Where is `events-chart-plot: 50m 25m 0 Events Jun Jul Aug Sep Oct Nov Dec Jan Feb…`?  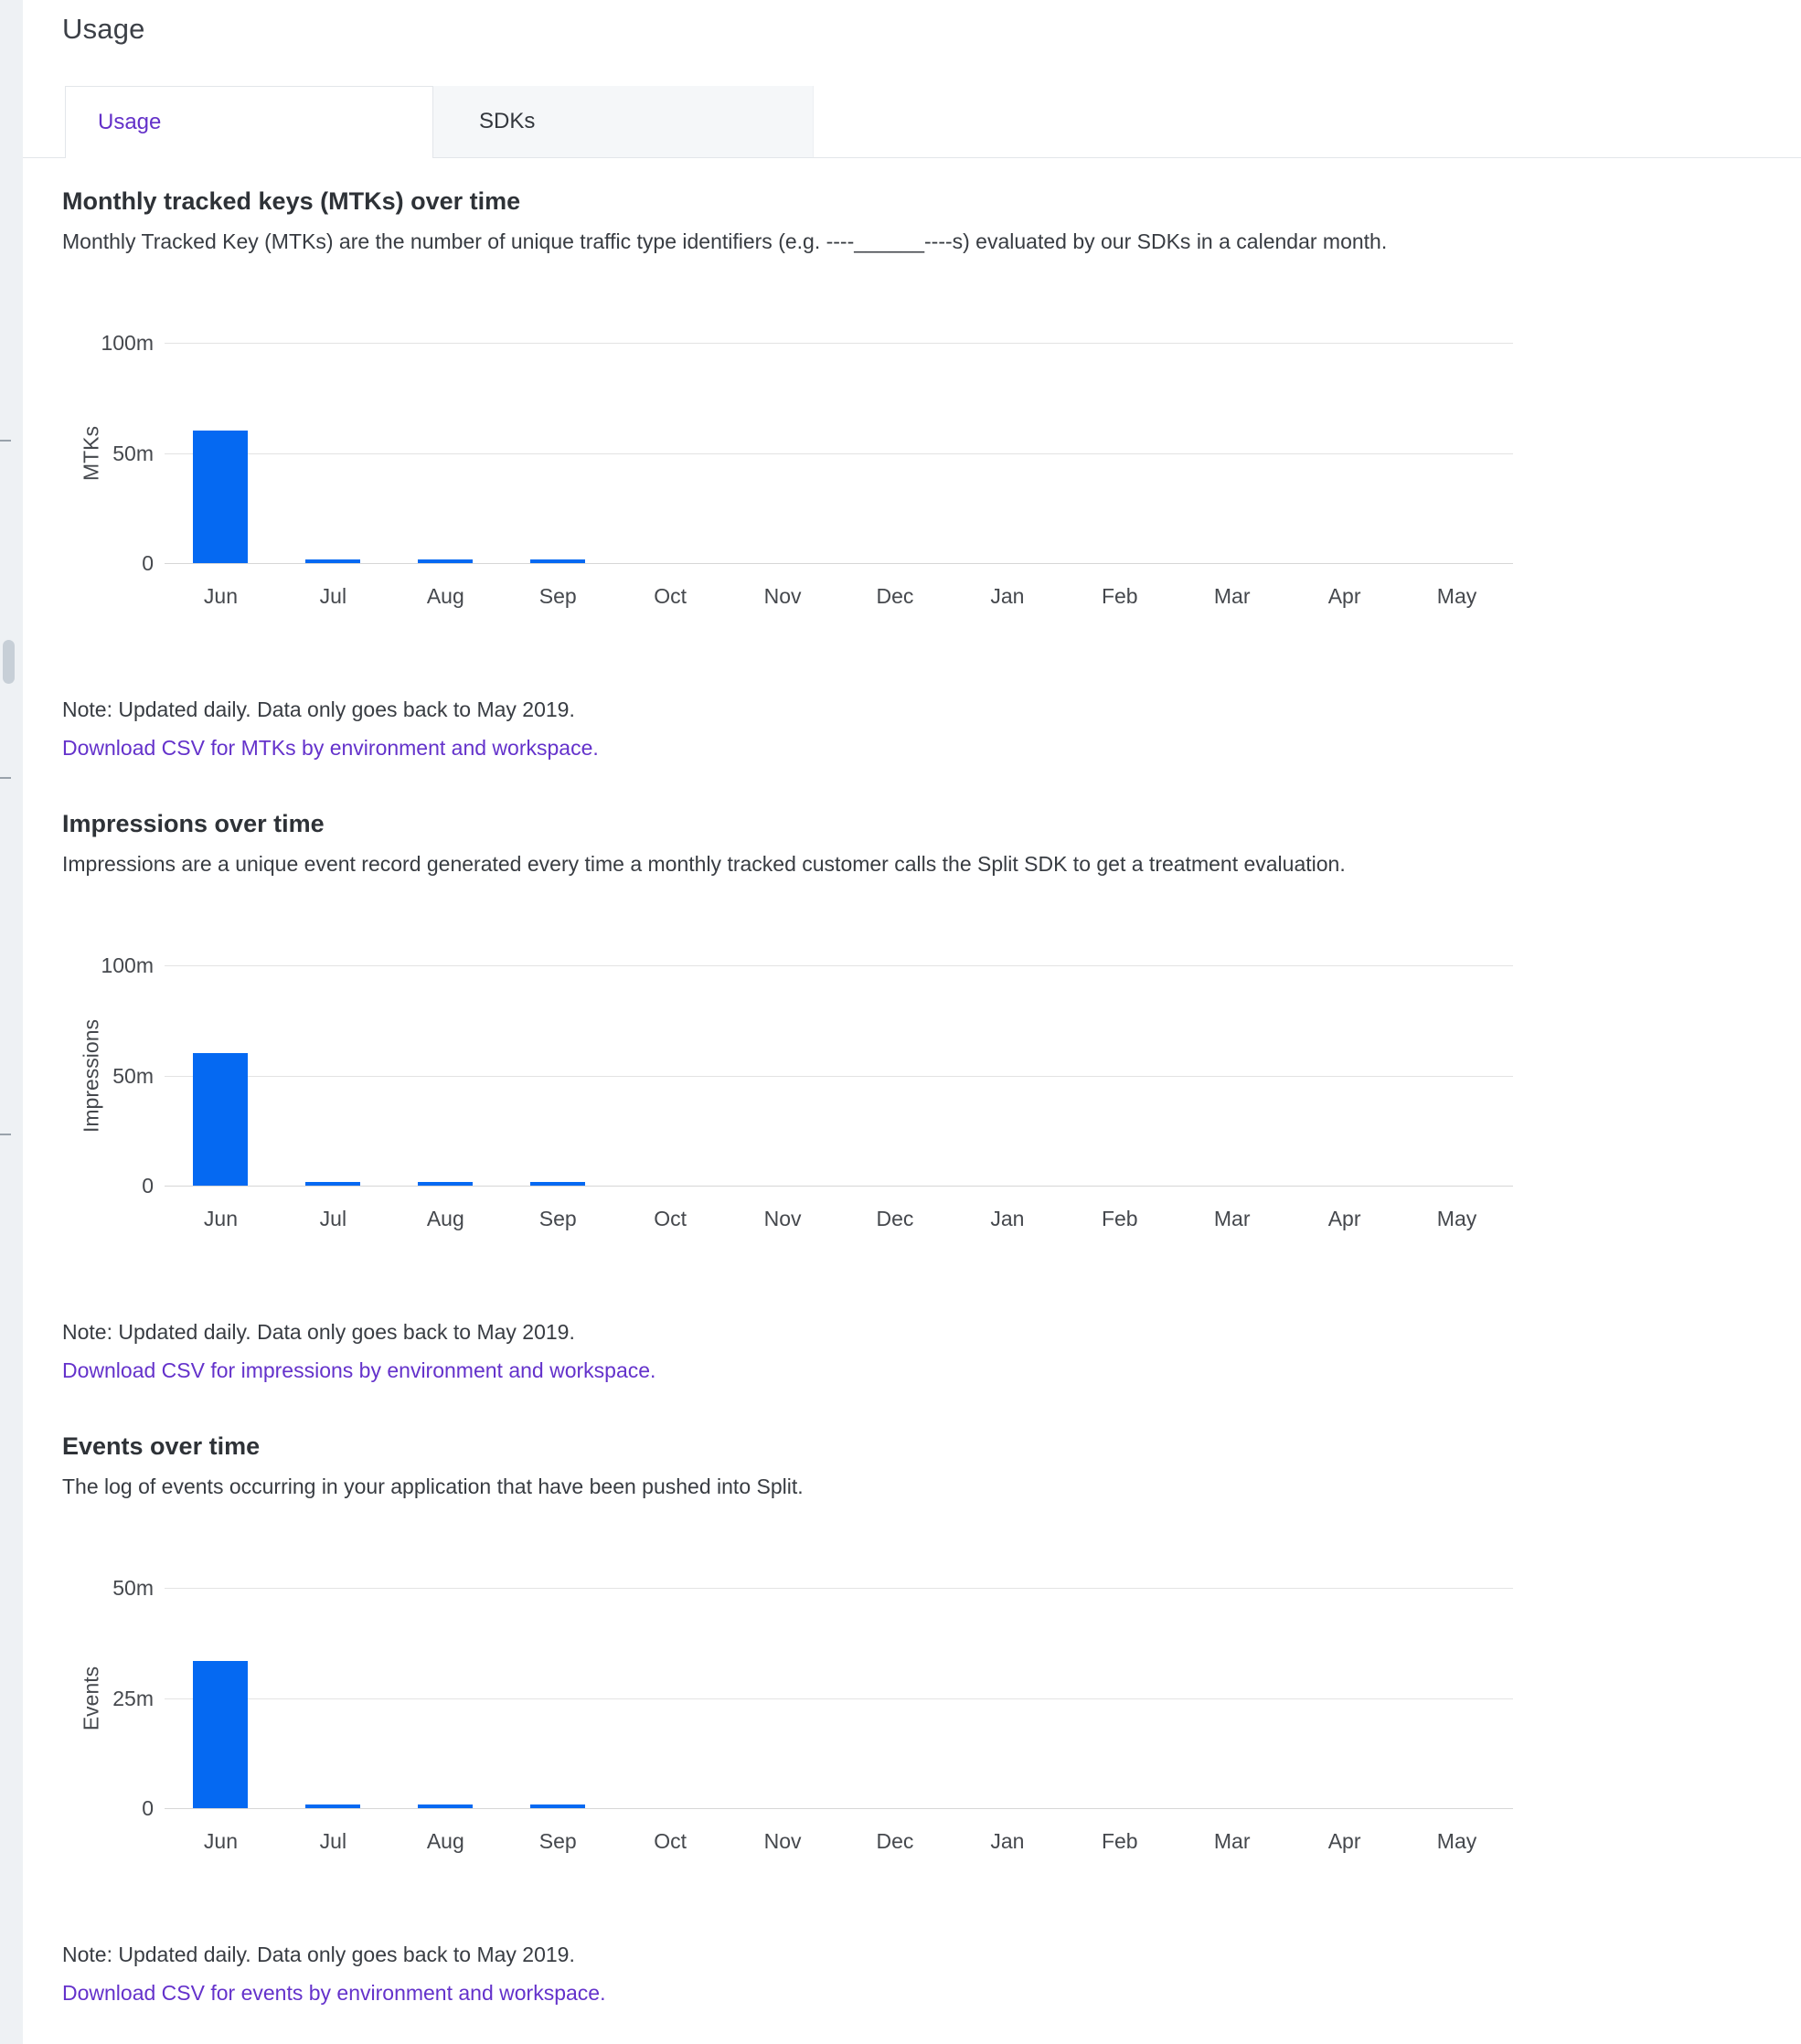 events-chart-plot: 50m 25m 0 Events Jun Jul Aug Sep Oct Nov Dec Jan Feb… is located at coordinates (796, 1714).